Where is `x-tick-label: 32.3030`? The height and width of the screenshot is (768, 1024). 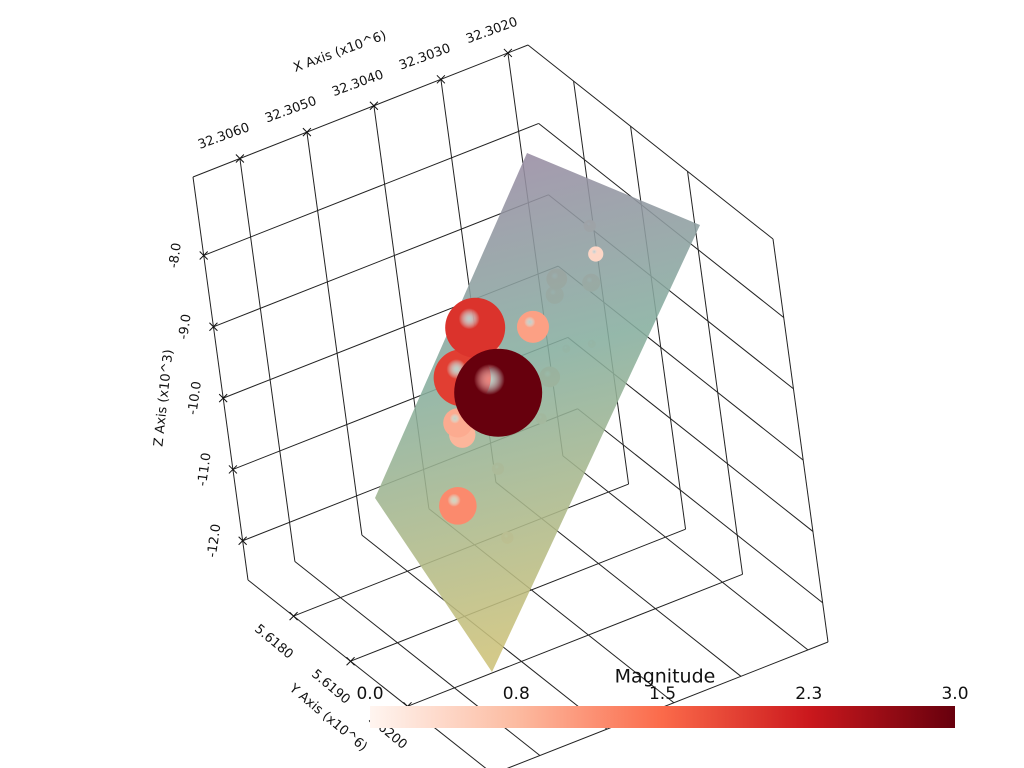
x-tick-label: 32.3030 is located at coordinates (425, 57).